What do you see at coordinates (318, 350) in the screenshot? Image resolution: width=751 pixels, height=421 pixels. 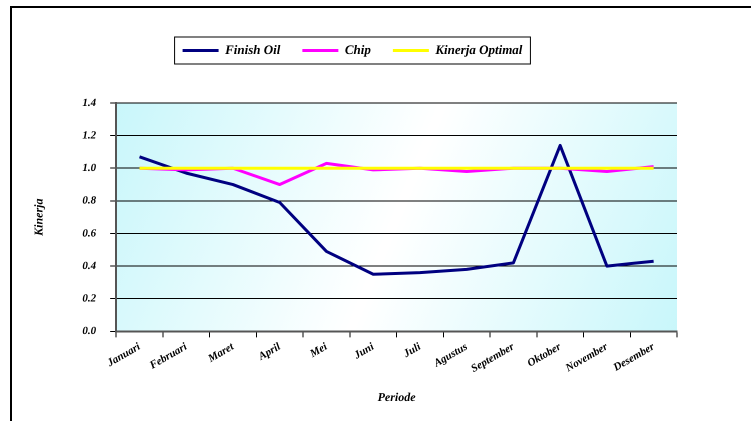 I see `x-tick-label: Mei` at bounding box center [318, 350].